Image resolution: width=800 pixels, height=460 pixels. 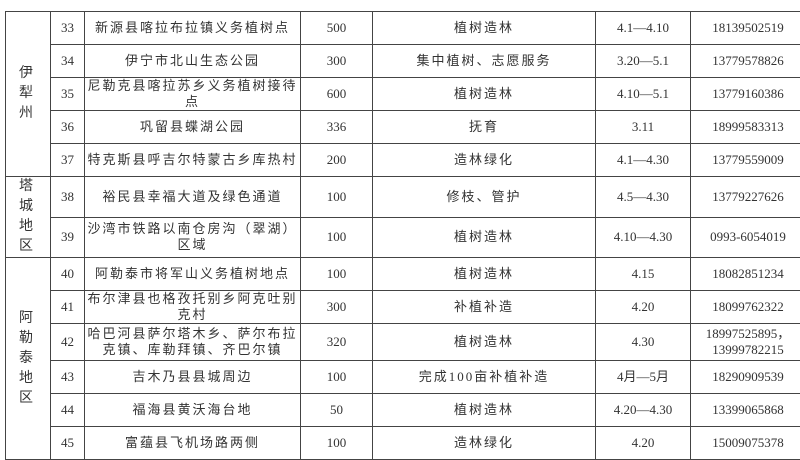 What do you see at coordinates (484, 307) in the screenshot?
I see `activity-type: 补植补造` at bounding box center [484, 307].